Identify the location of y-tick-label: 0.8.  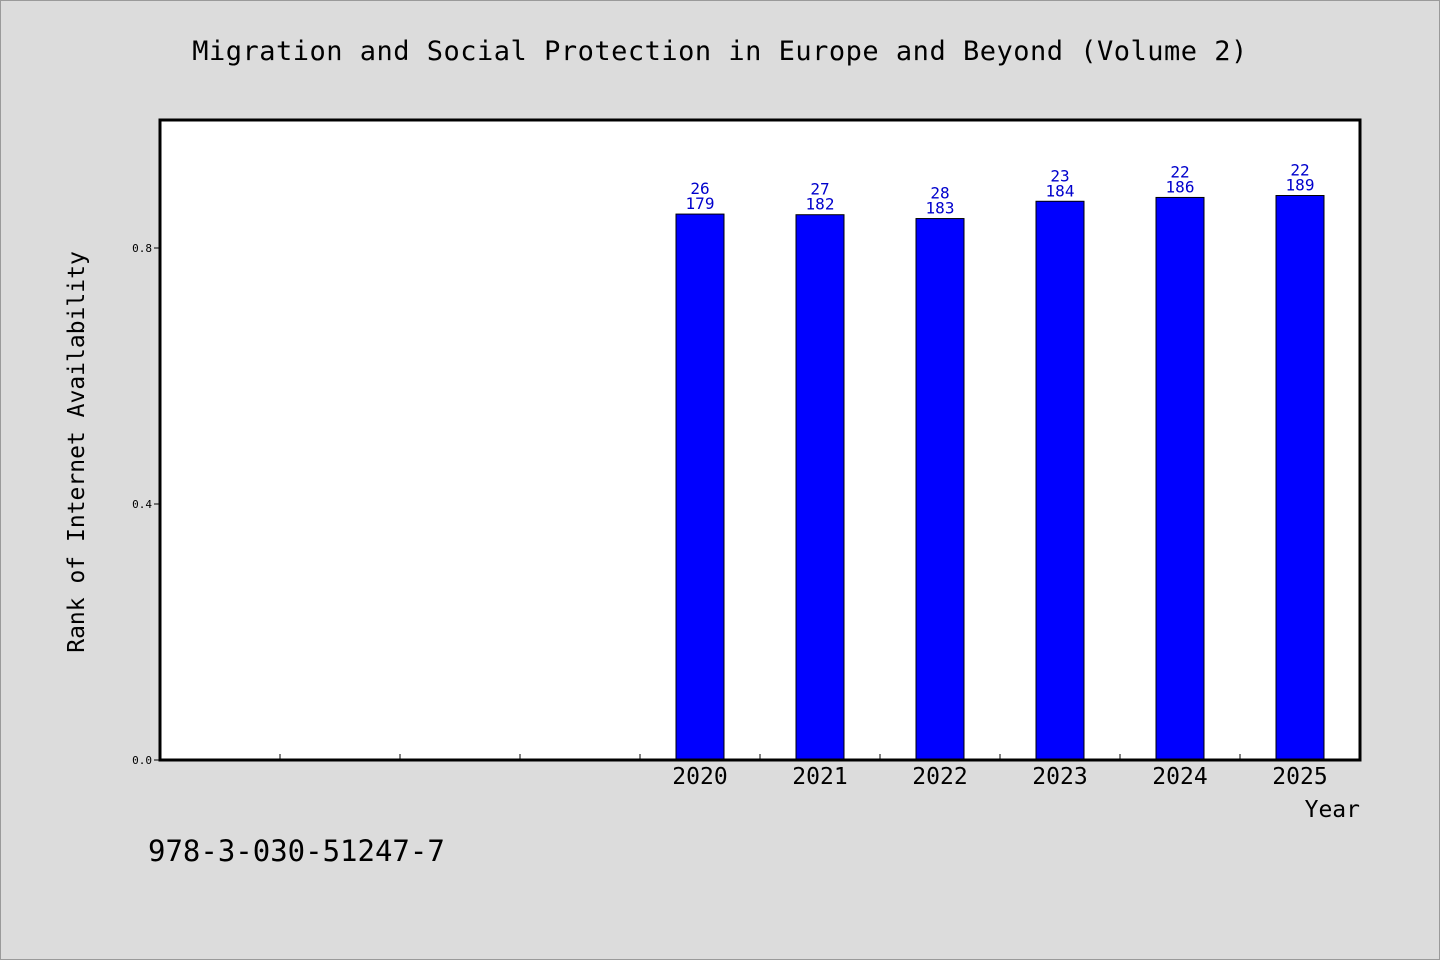
(142, 248).